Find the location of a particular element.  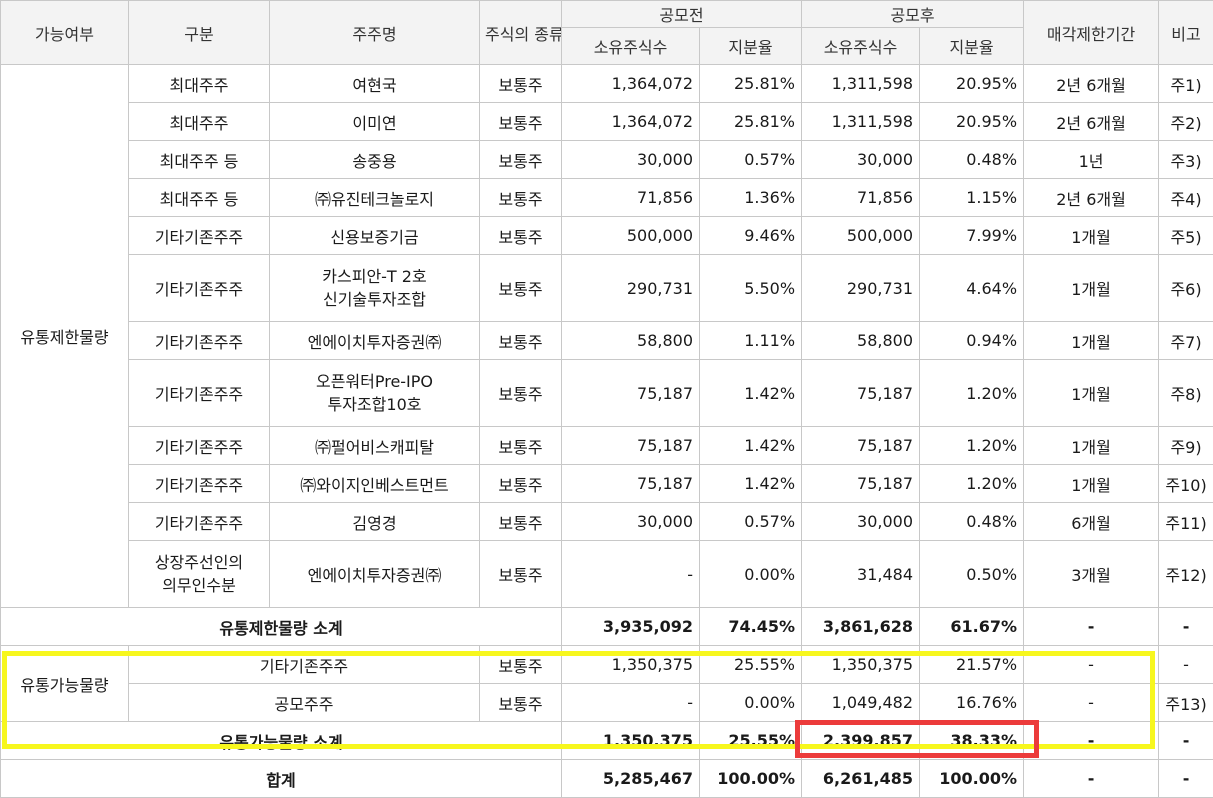

cell-post-shares: 6,261,485 is located at coordinates (861, 779).